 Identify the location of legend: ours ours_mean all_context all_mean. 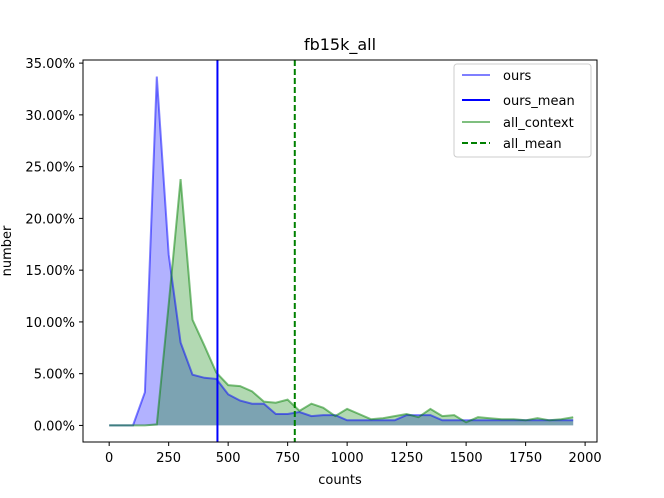
(522, 110).